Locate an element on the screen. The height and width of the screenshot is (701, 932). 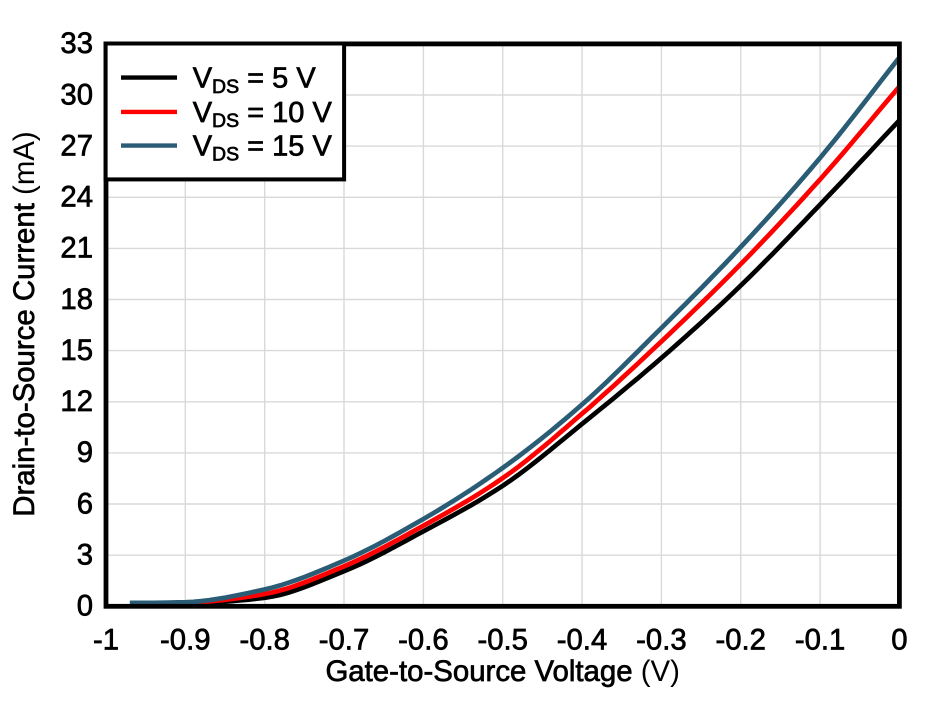
svg-text: 27 is located at coordinates (76, 145).